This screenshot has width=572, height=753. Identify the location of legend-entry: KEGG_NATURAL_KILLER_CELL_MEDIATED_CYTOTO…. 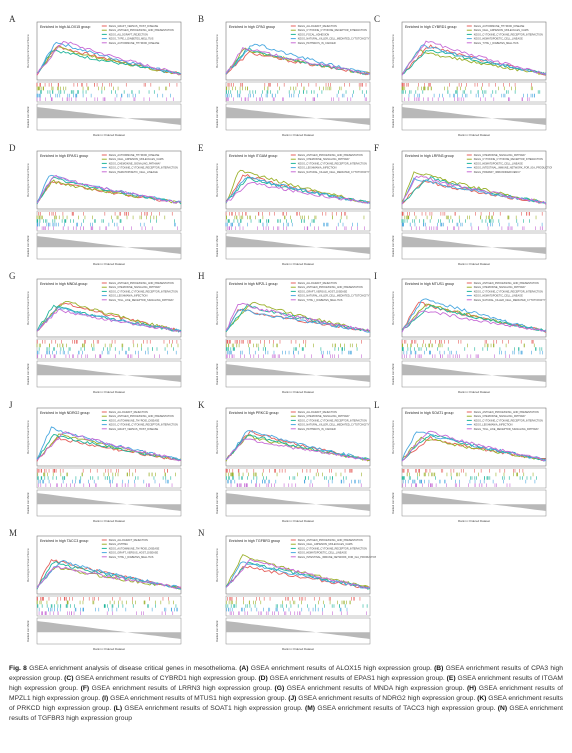
(334, 296).